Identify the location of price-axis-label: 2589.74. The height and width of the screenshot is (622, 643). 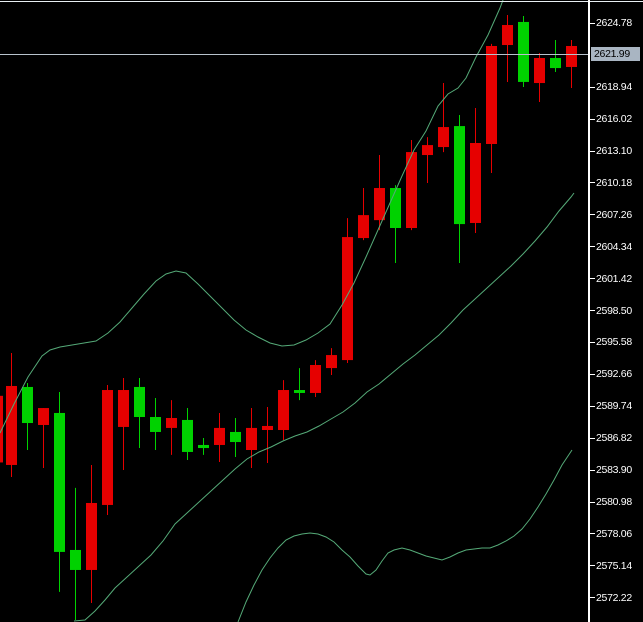
(611, 406).